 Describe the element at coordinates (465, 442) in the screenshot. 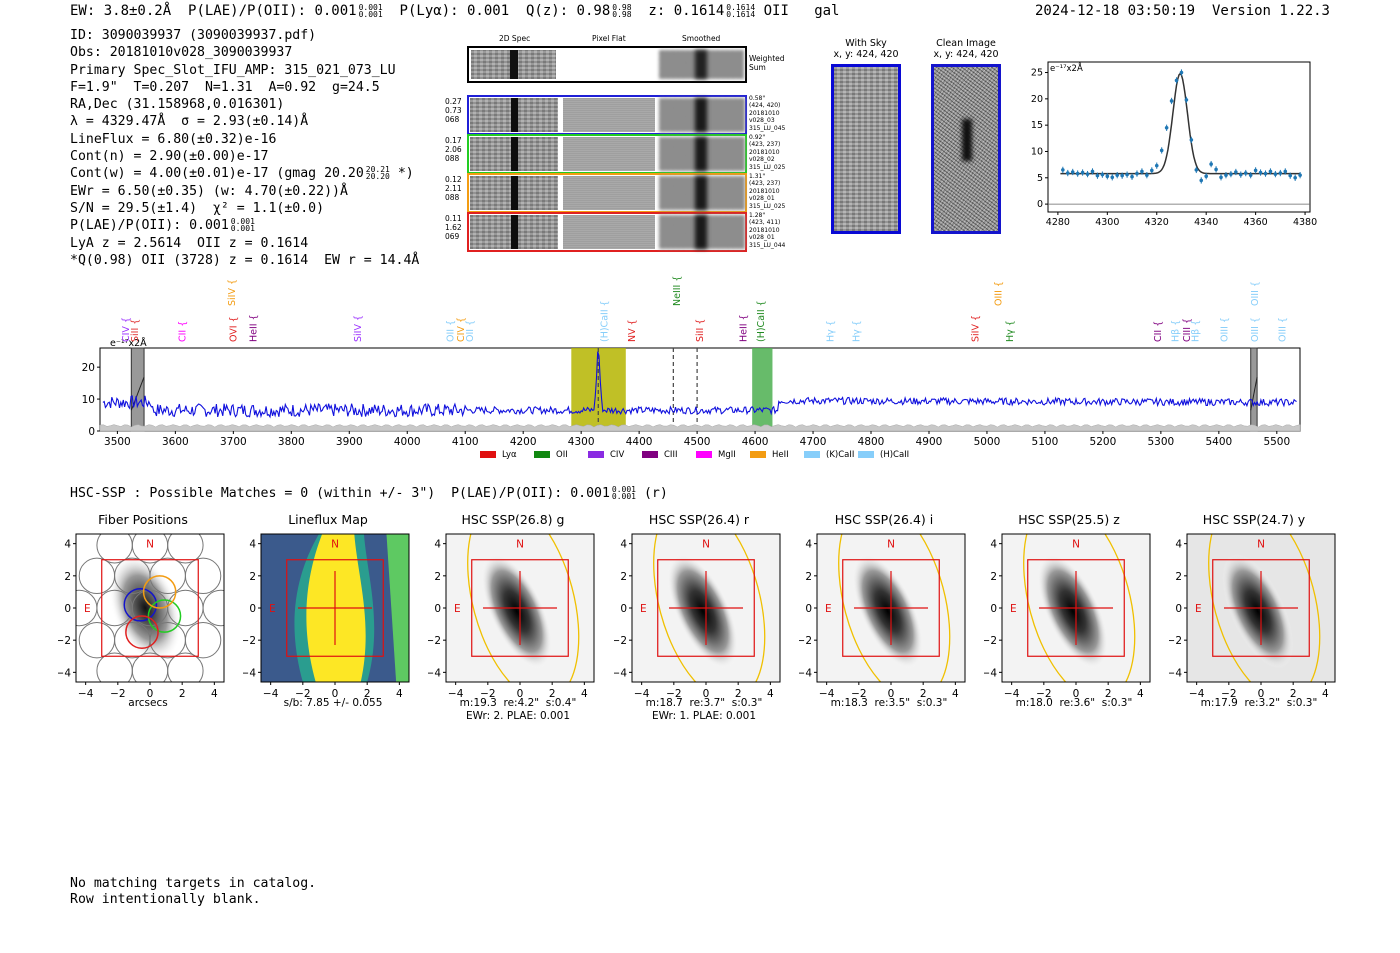

I see `full-xtick-label: 4100` at that location.